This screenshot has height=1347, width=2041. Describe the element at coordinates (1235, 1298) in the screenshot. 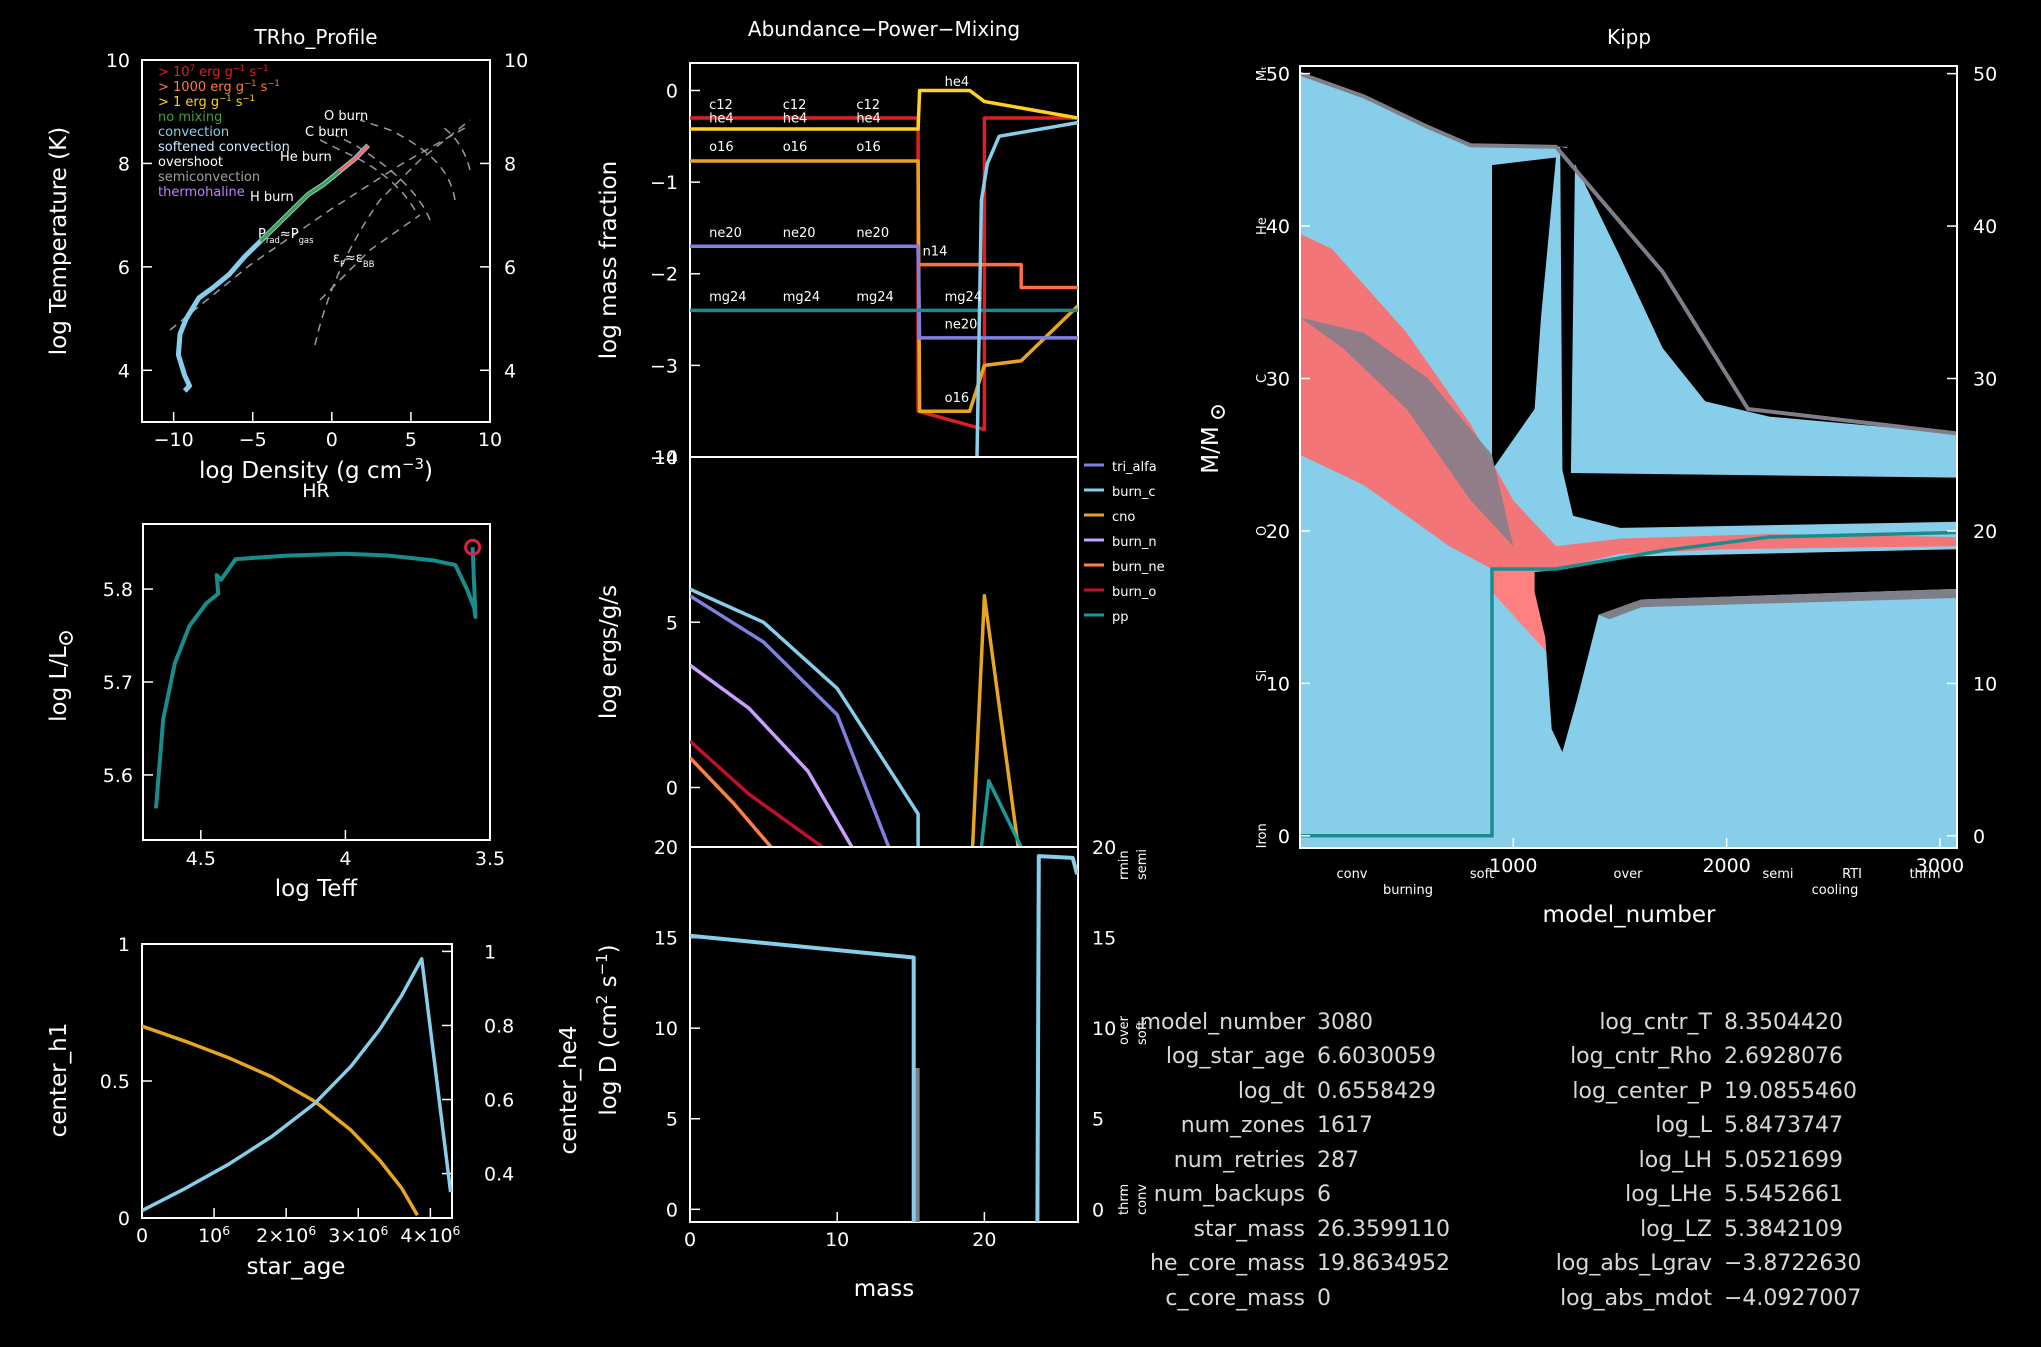

I see `summary-key: c_core_mass` at that location.